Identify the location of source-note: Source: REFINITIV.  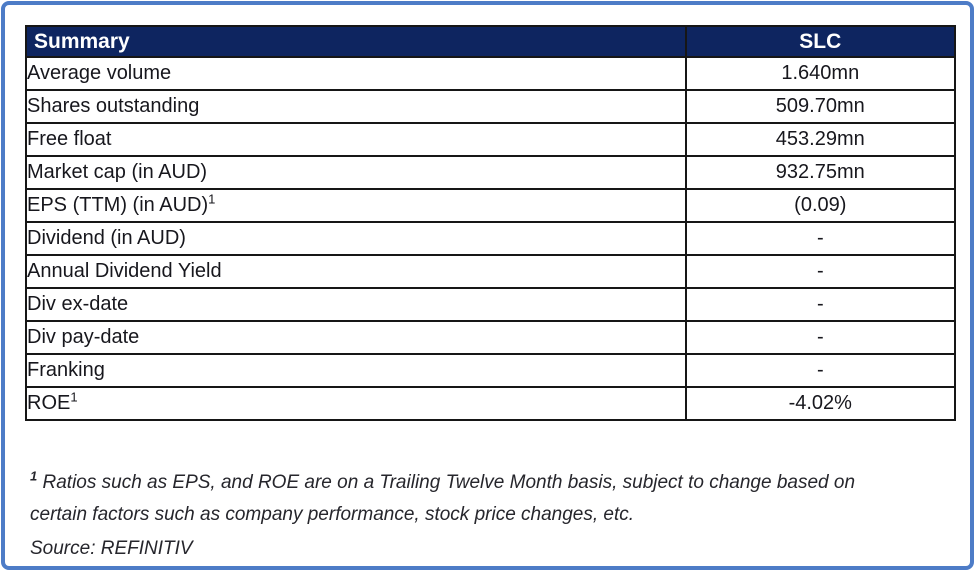
(111, 548).